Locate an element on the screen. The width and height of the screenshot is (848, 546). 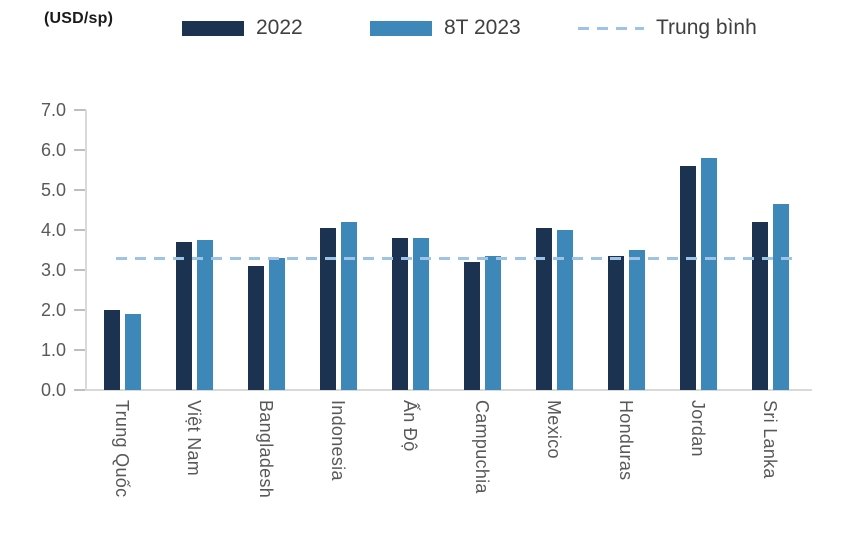
y-tick-label-4.0: 4.0 is located at coordinates (53, 230).